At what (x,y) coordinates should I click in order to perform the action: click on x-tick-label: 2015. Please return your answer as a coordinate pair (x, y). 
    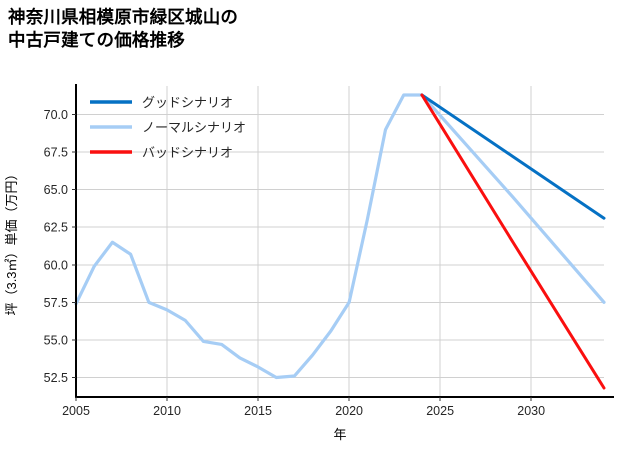
    Looking at the image, I should click on (258, 411).